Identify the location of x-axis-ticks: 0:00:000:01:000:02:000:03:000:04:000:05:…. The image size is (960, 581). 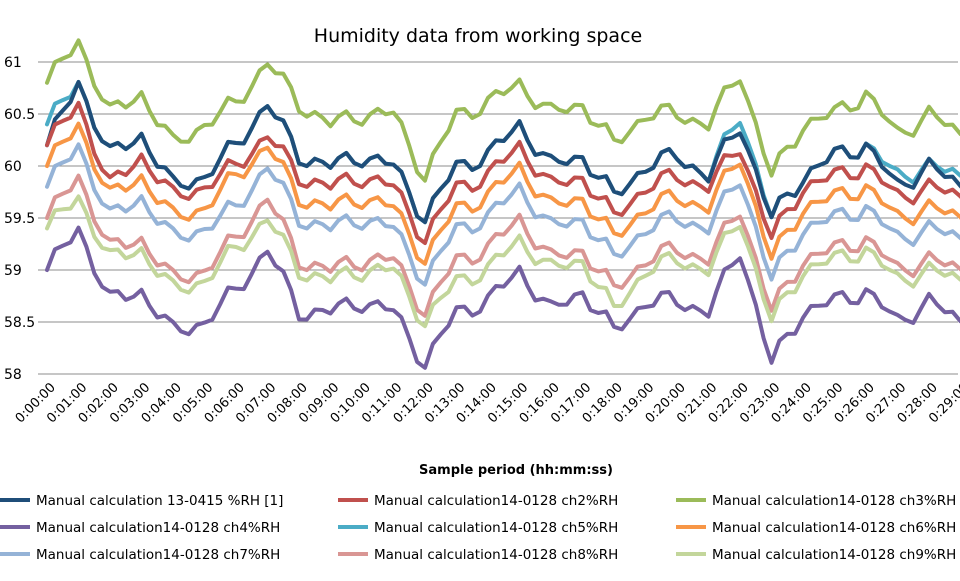
(486, 403).